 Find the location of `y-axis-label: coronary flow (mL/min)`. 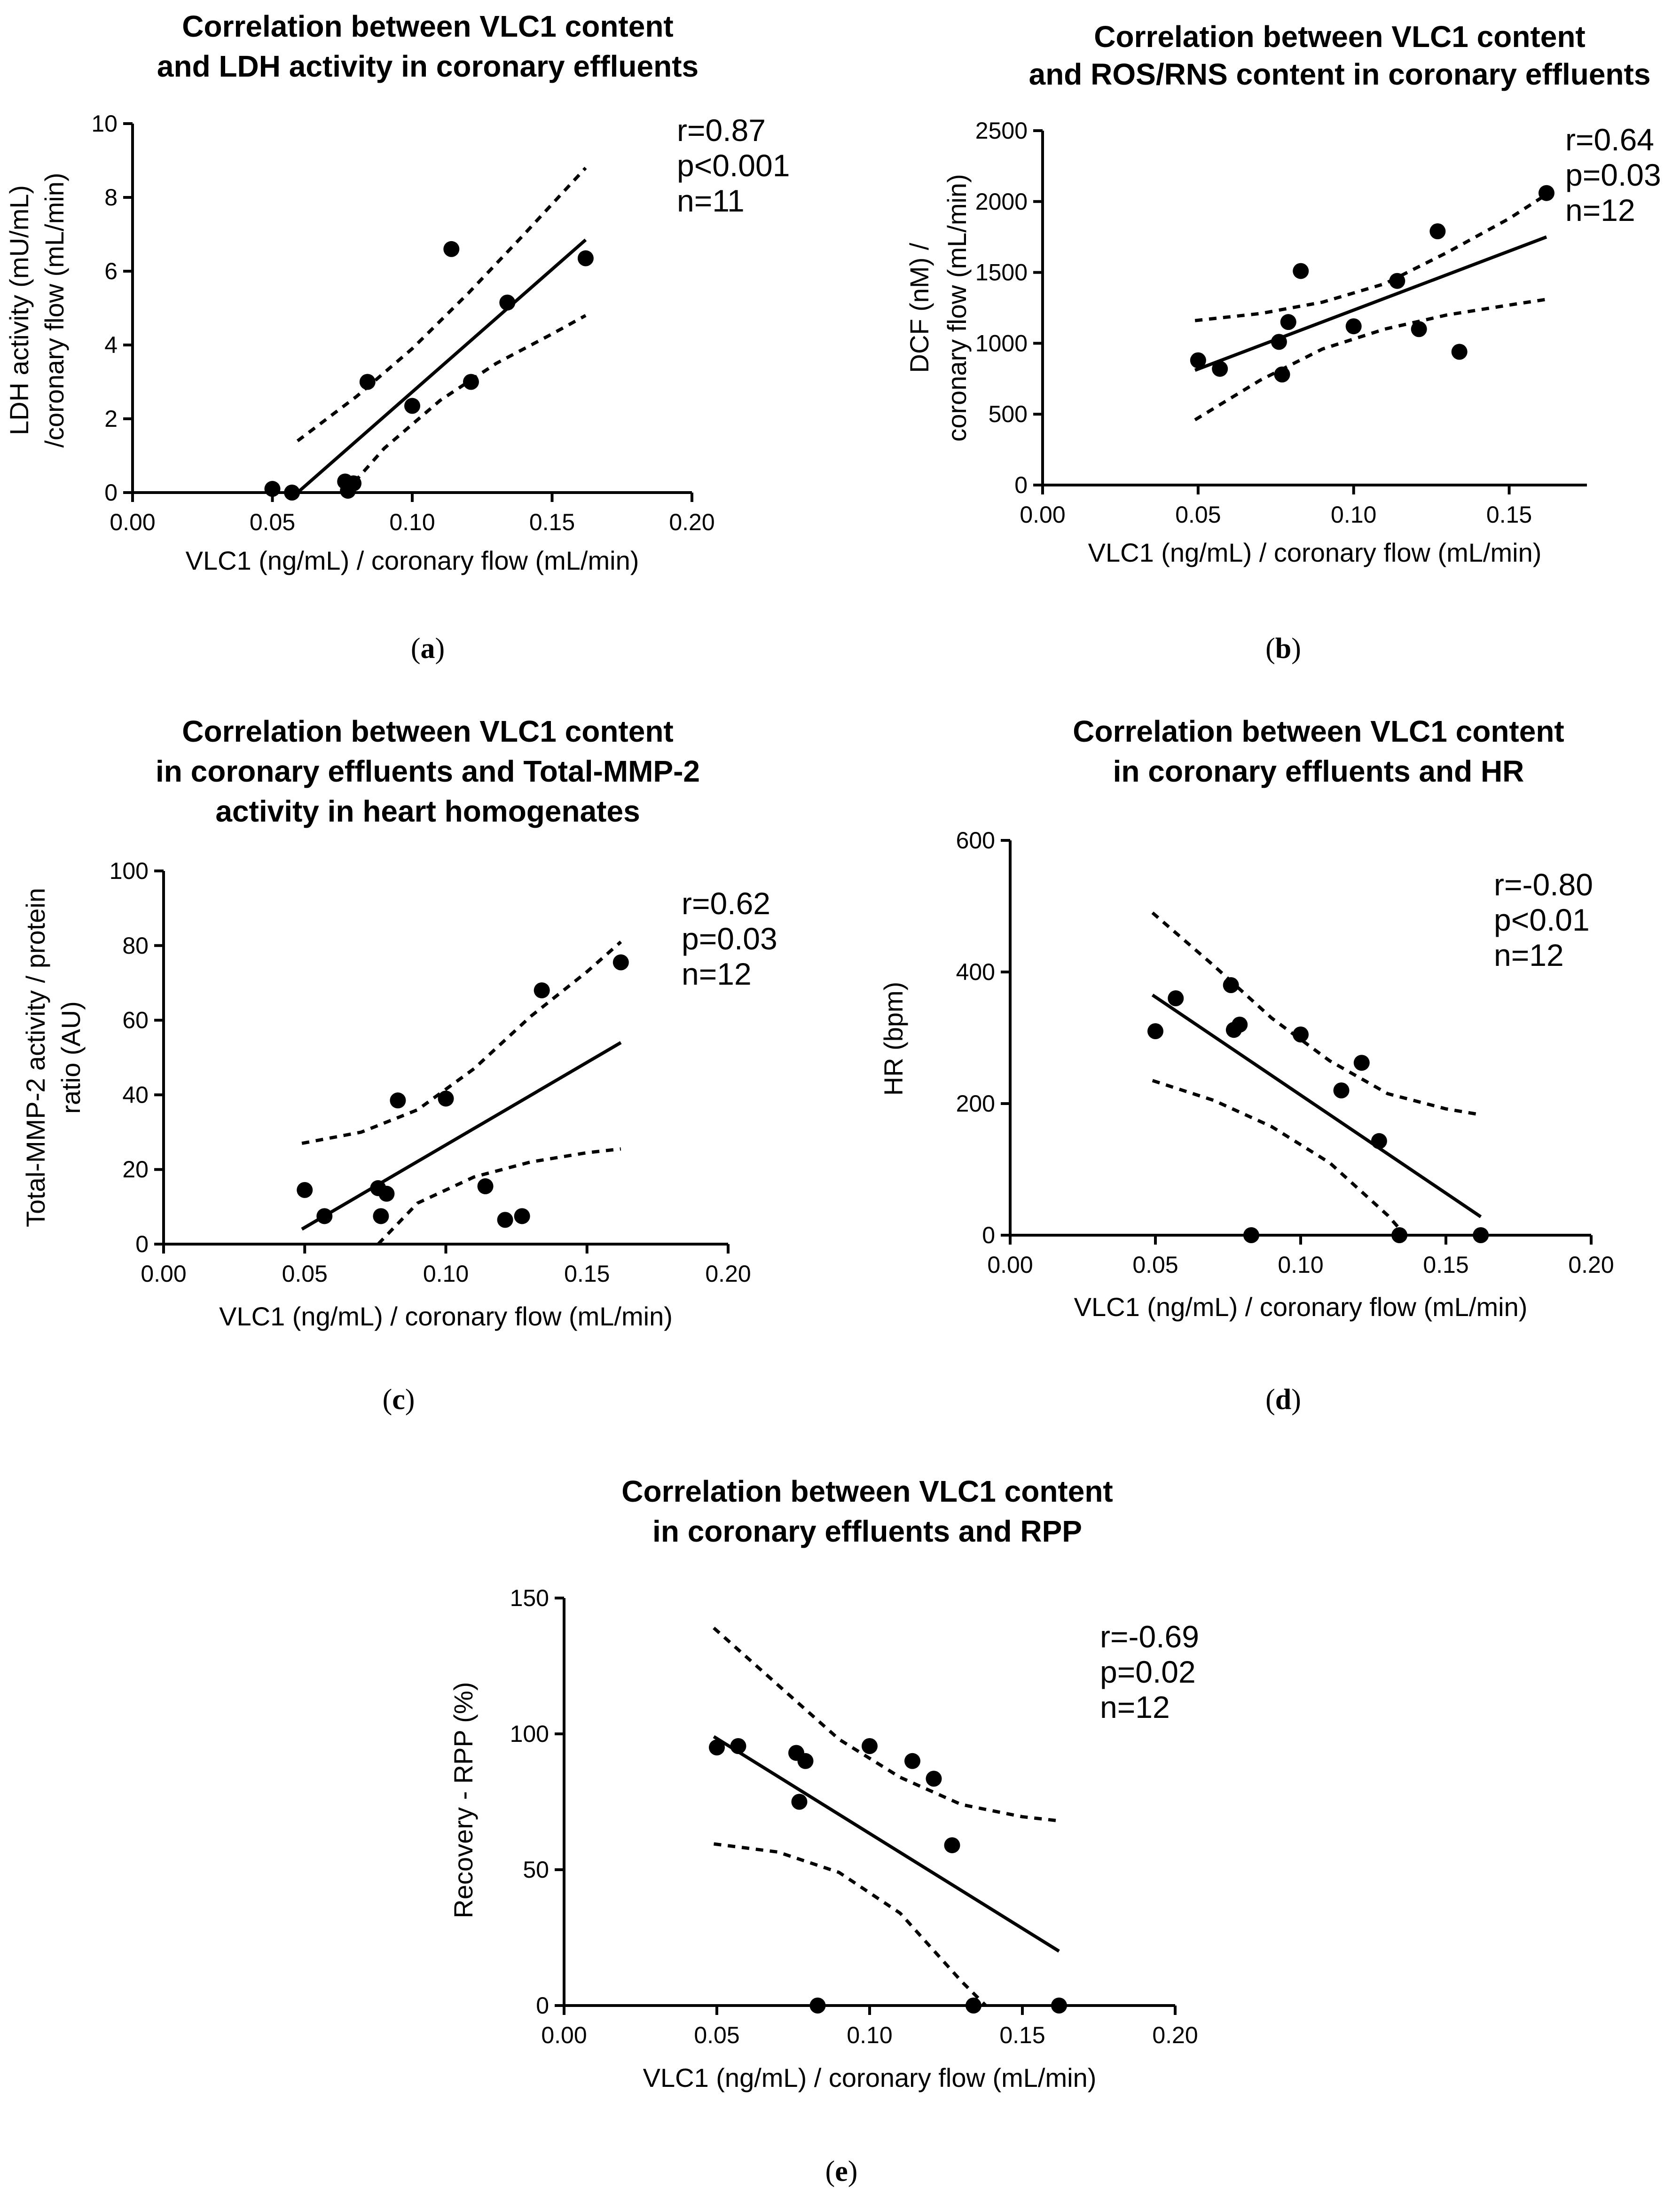

y-axis-label: coronary flow (mL/min) is located at coordinates (957, 307).